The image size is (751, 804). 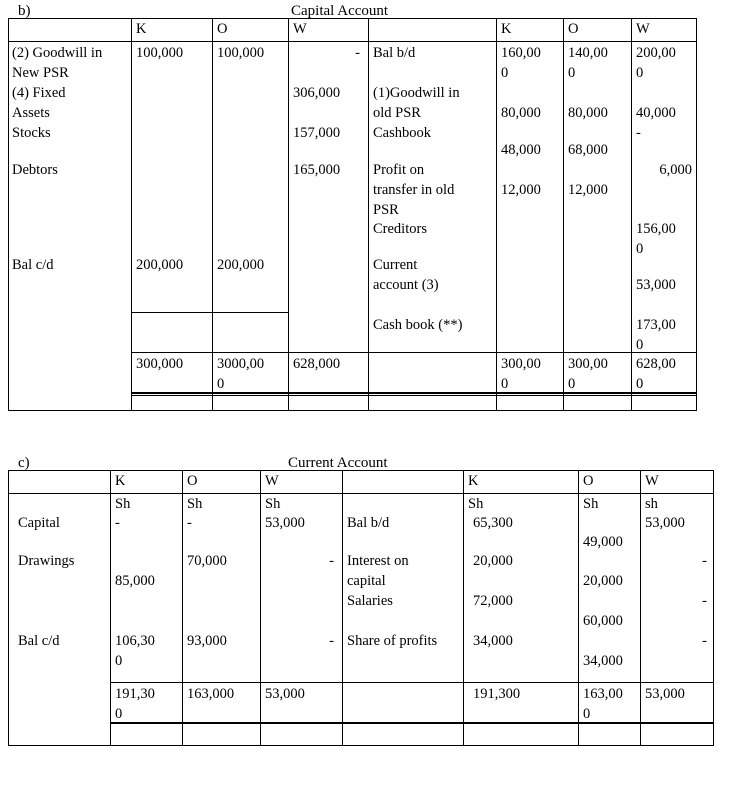 I want to click on t2-rule-top, so click(x=360, y=470).